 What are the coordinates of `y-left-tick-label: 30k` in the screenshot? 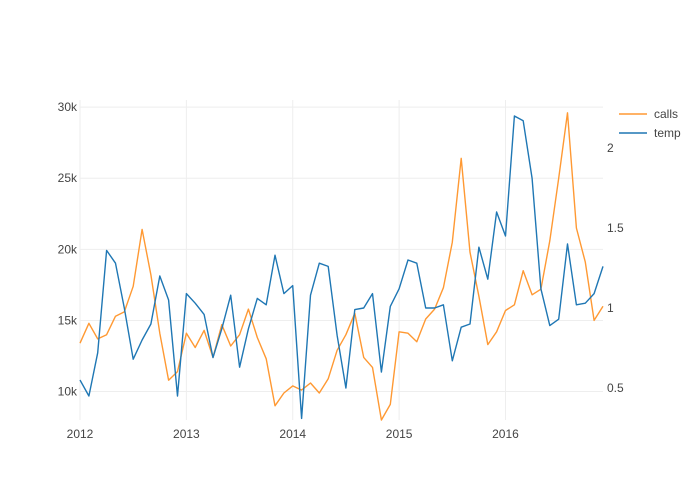 It's located at (68, 107).